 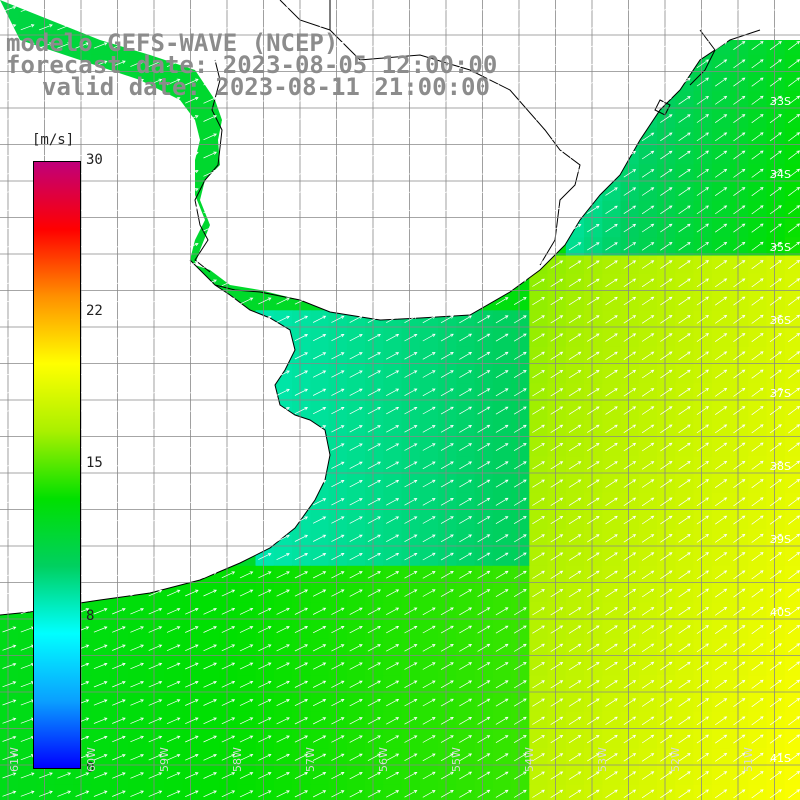 I want to click on colorbar, so click(x=57, y=465).